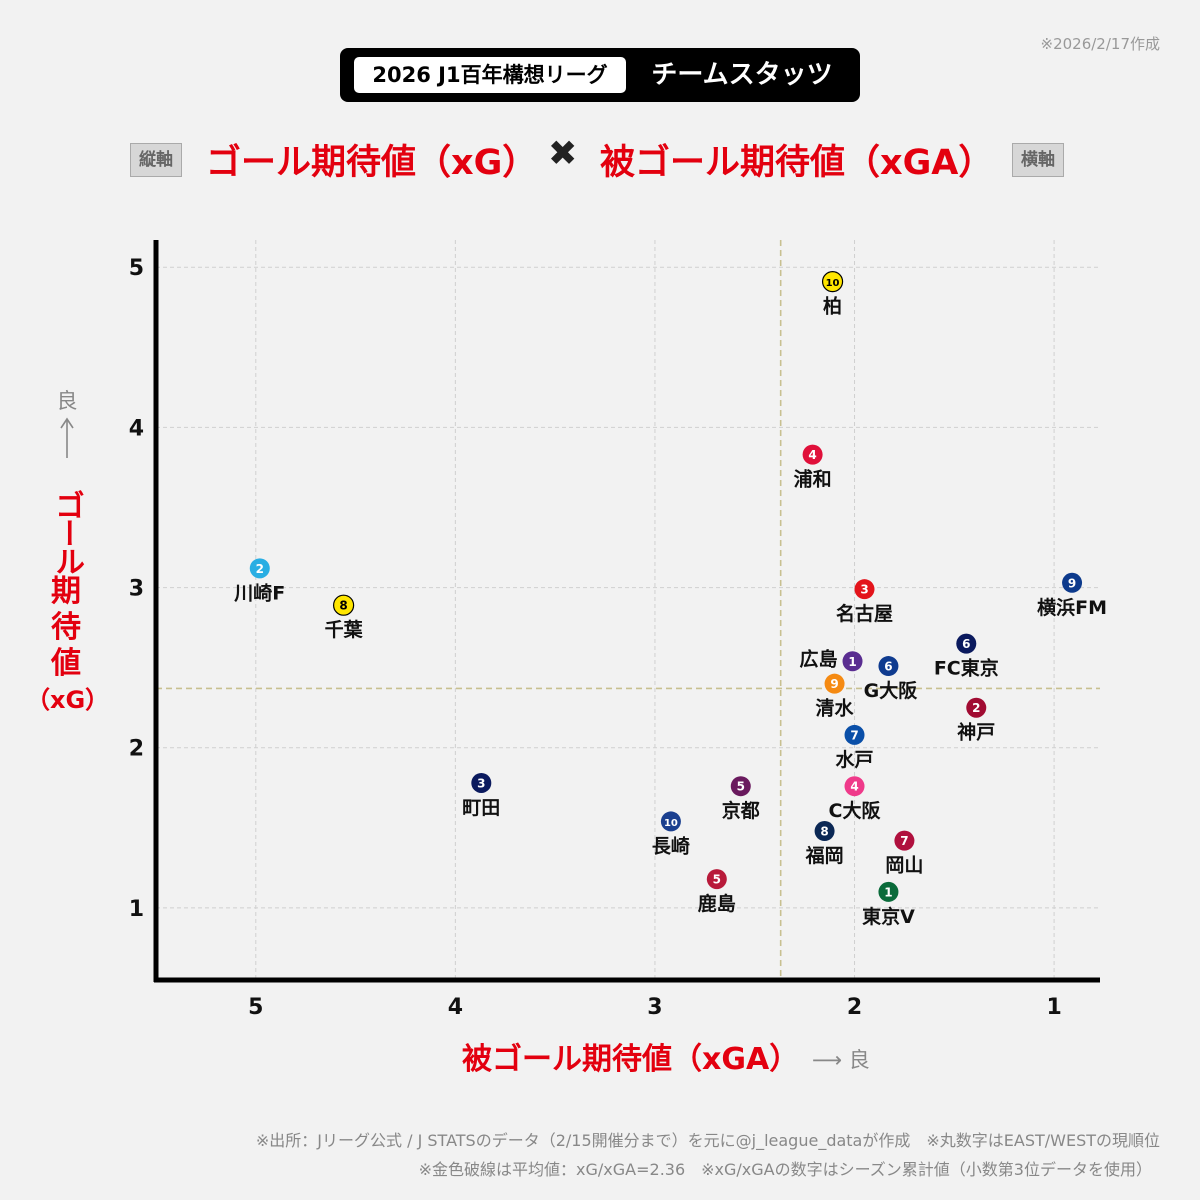 The width and height of the screenshot is (1200, 1200). What do you see at coordinates (1038, 160) in the screenshot?
I see `x-axis-tag: 横軸` at bounding box center [1038, 160].